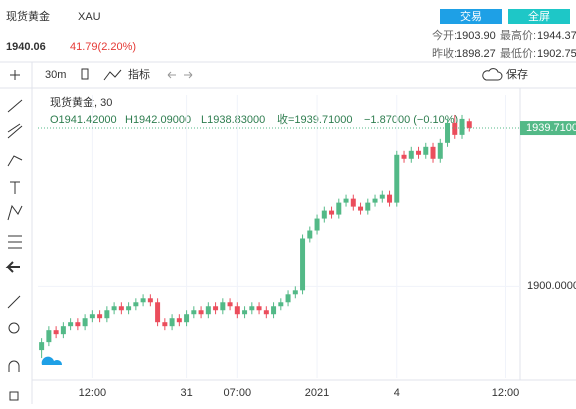 The height and width of the screenshot is (409, 576). I want to click on logo-badge, so click(51, 360).